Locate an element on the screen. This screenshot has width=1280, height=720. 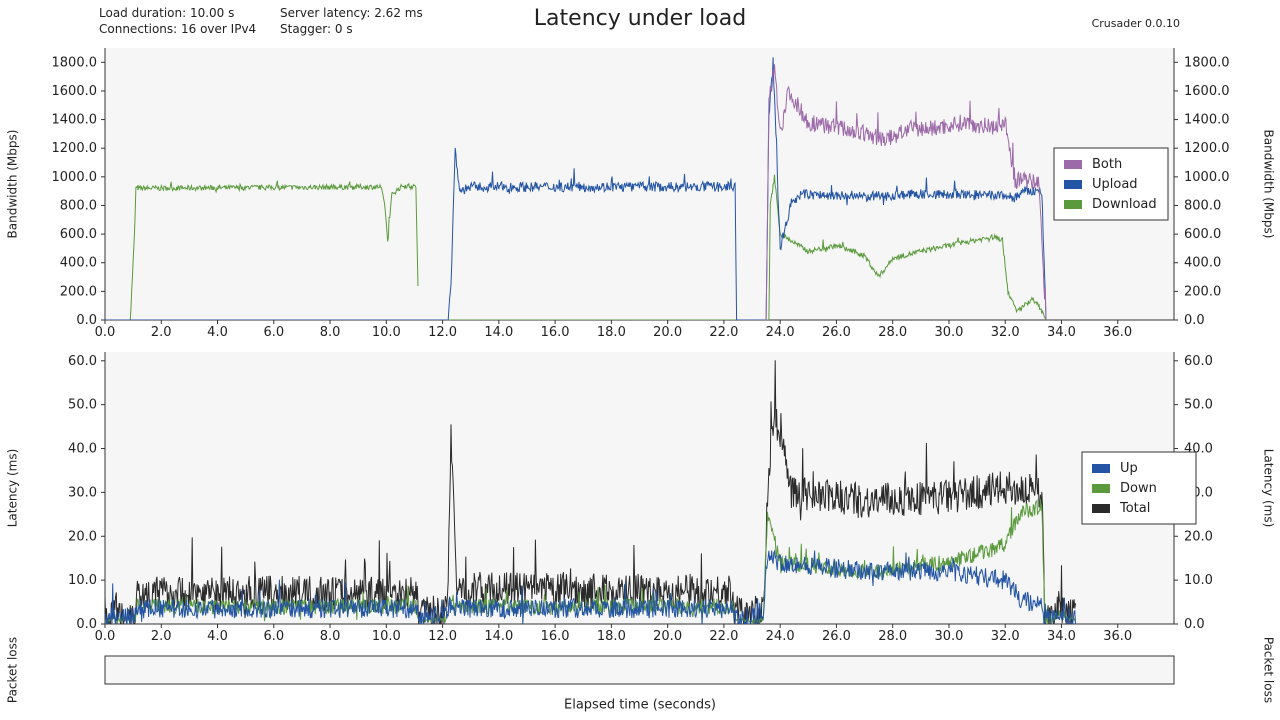
x-axis-label: Elapsed time (seconds) is located at coordinates (640, 705).